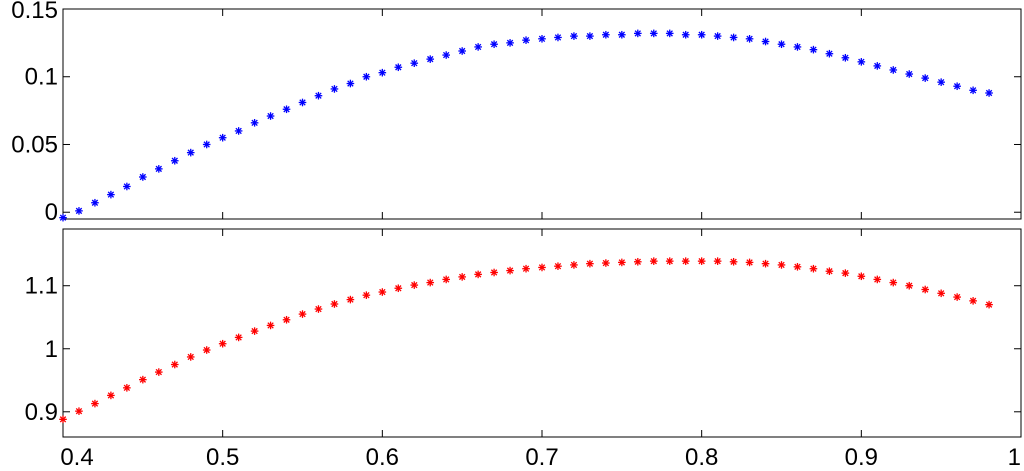  I want to click on y-tick-label: 0.15, so click(34, 12).